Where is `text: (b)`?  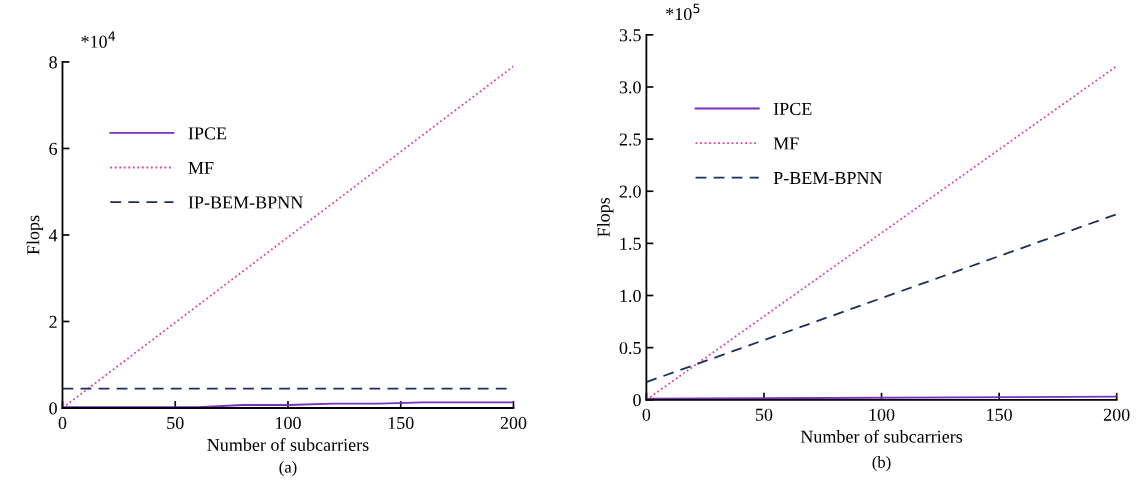 text: (b) is located at coordinates (881, 464).